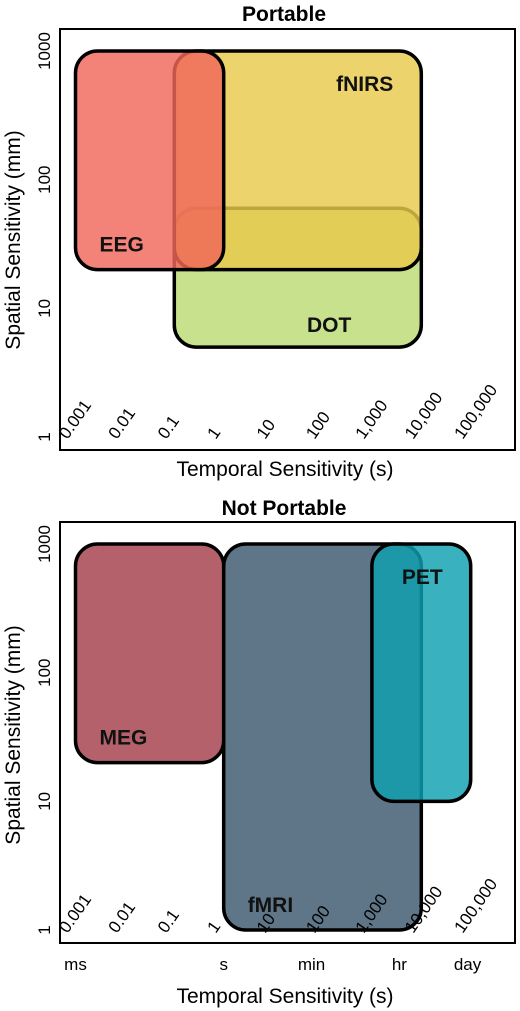 This screenshot has height=1011, width=520. What do you see at coordinates (399, 964) in the screenshot?
I see `time-unit-hr: hr` at bounding box center [399, 964].